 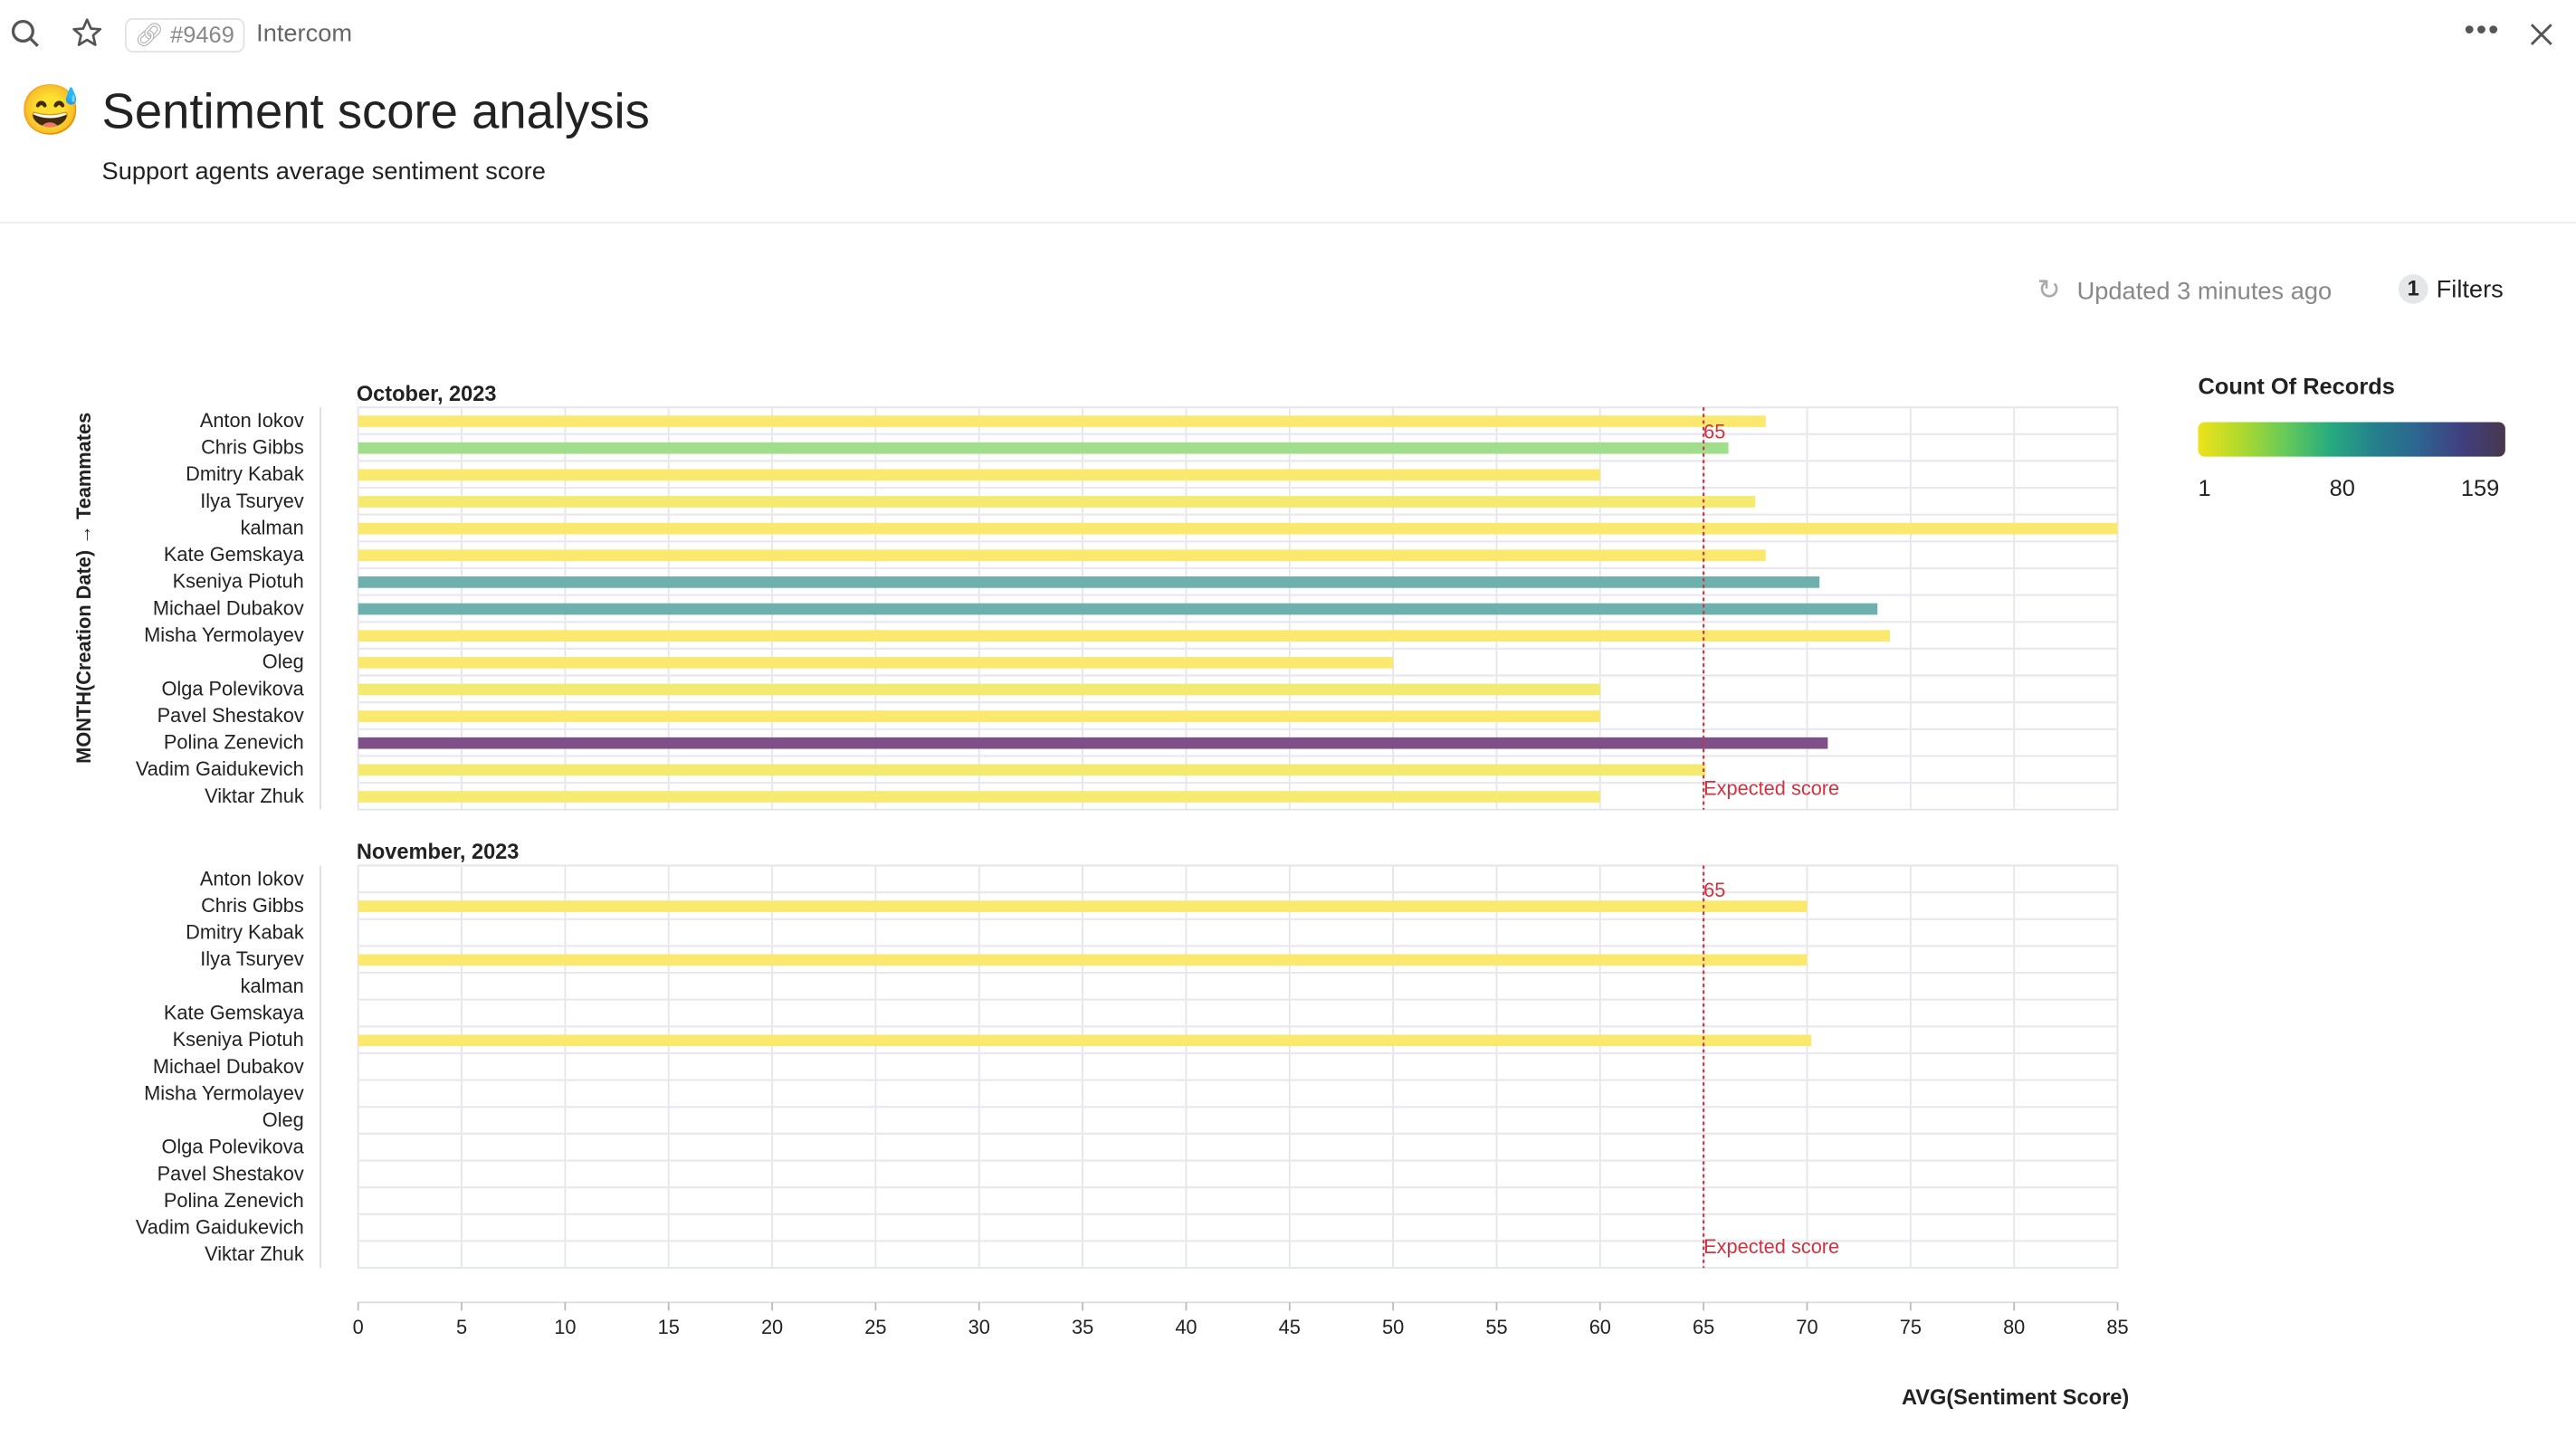 I want to click on link-icon: 🔗︎, so click(x=149, y=34).